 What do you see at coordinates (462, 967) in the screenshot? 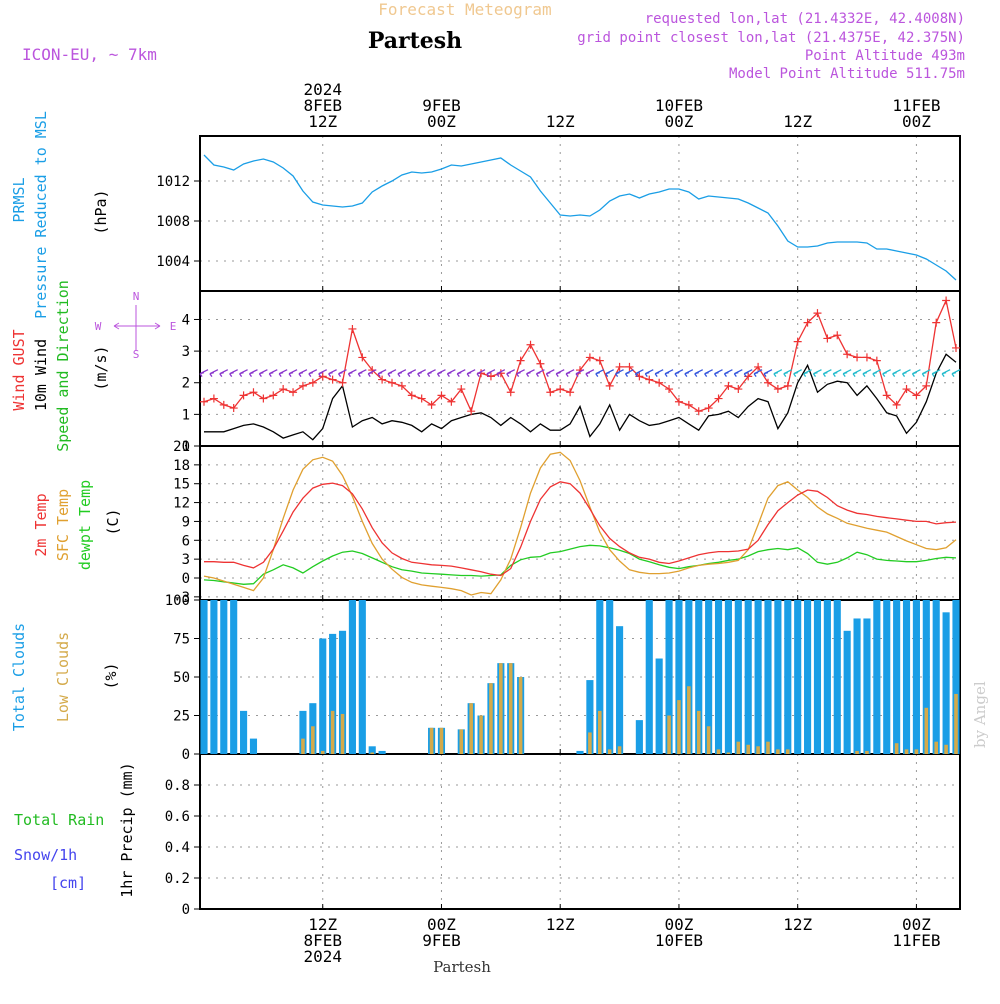
I see `footer-location: Partesh` at bounding box center [462, 967].